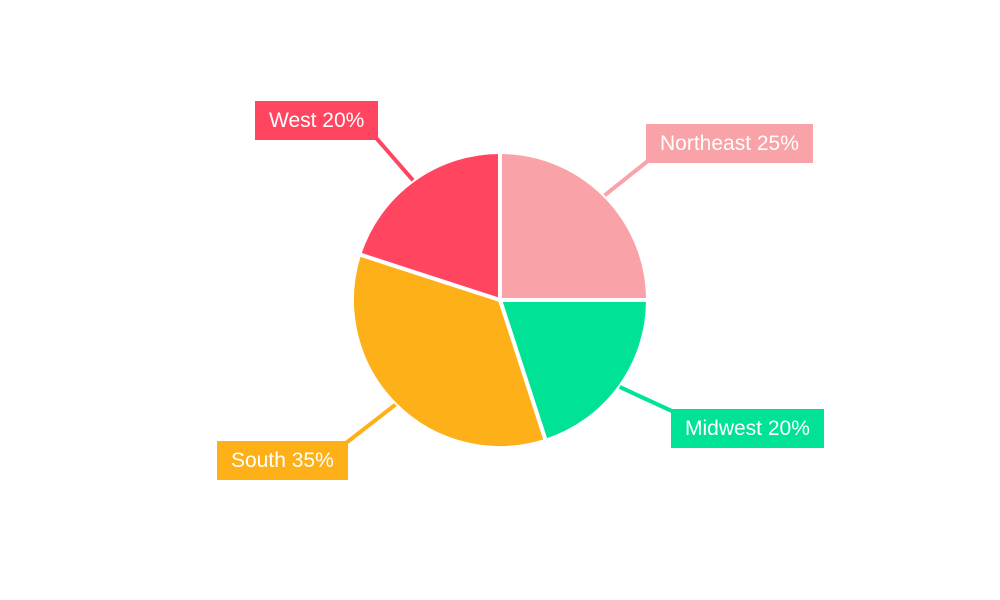 This screenshot has width=1000, height=600. Describe the element at coordinates (282, 460) in the screenshot. I see `pie-label-south: South 35%` at that location.